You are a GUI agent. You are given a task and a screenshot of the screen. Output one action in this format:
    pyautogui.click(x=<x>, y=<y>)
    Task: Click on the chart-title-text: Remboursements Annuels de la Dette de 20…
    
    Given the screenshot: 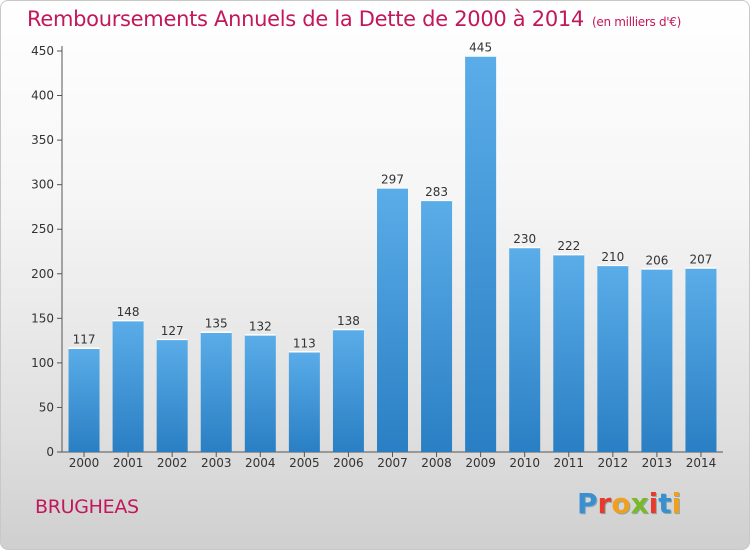 What is the action you would take?
    pyautogui.click(x=305, y=19)
    